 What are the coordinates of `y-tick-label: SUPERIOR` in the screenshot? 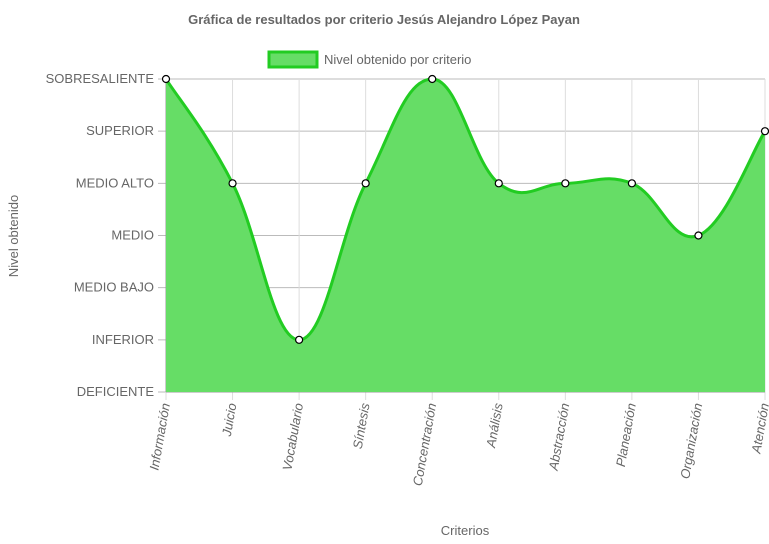 It's located at (120, 130).